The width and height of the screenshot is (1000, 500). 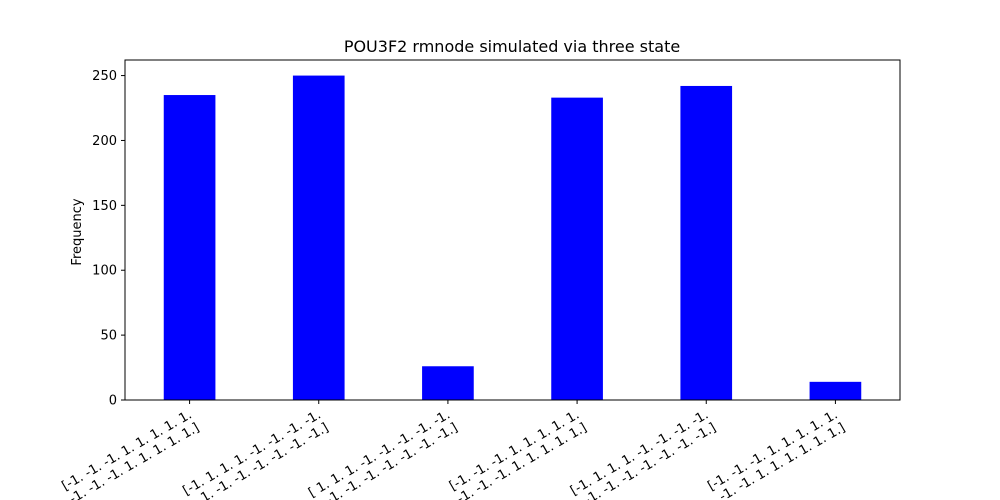 What do you see at coordinates (104, 141) in the screenshot?
I see `y-tick-label: 200` at bounding box center [104, 141].